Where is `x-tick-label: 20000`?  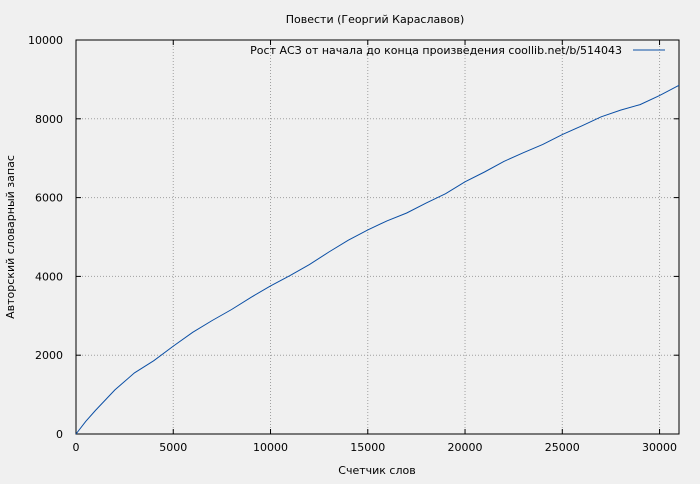
x-tick-label: 20000 is located at coordinates (465, 447).